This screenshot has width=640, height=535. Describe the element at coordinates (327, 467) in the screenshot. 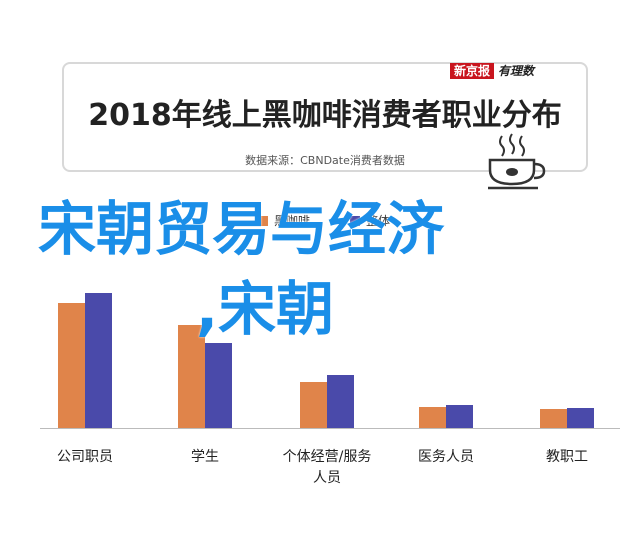

I see `x-tick-label-2: 个体经营/服务 人员` at that location.